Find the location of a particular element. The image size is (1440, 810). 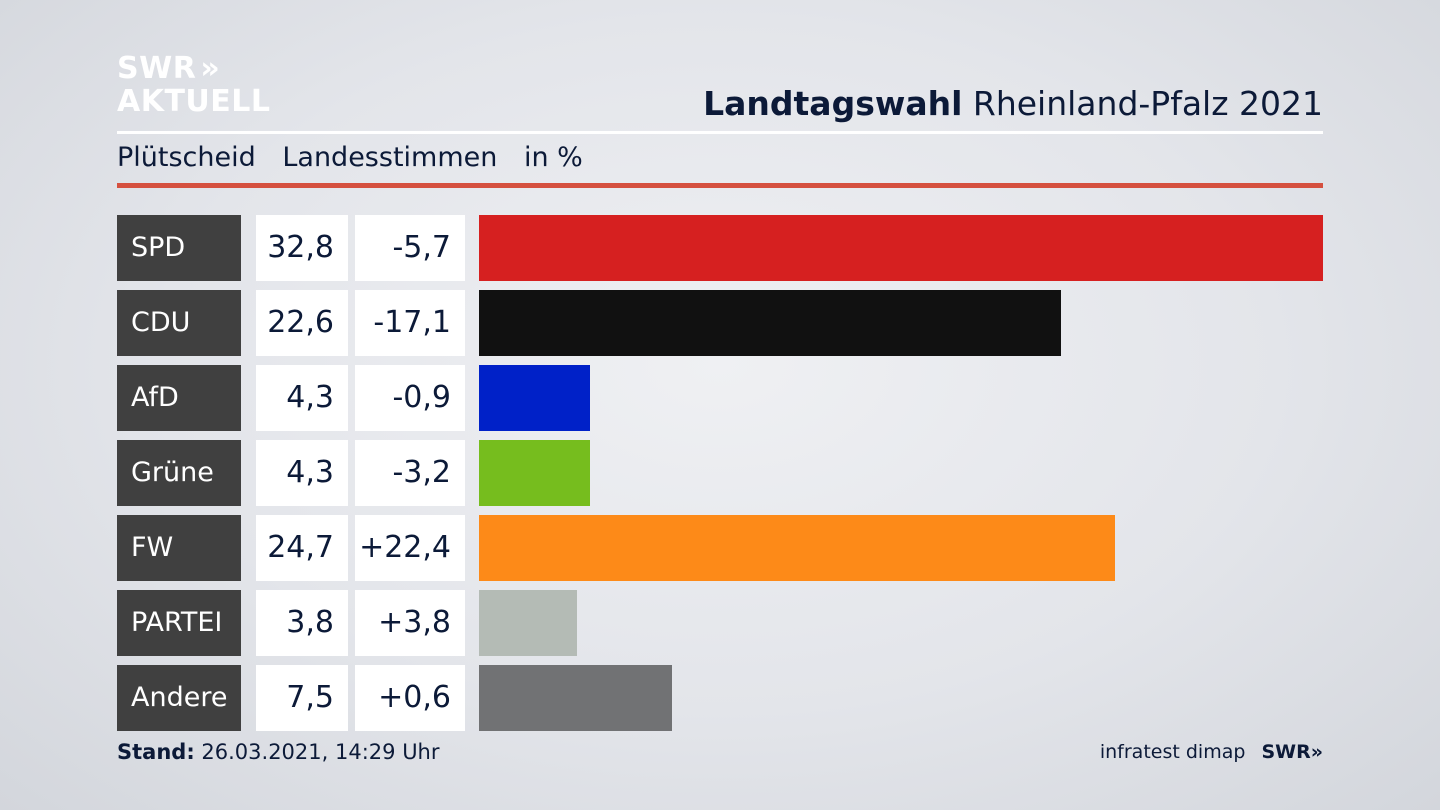

timestamp: Stand: 26.03.2021, 14:29 Uhr is located at coordinates (278, 752).